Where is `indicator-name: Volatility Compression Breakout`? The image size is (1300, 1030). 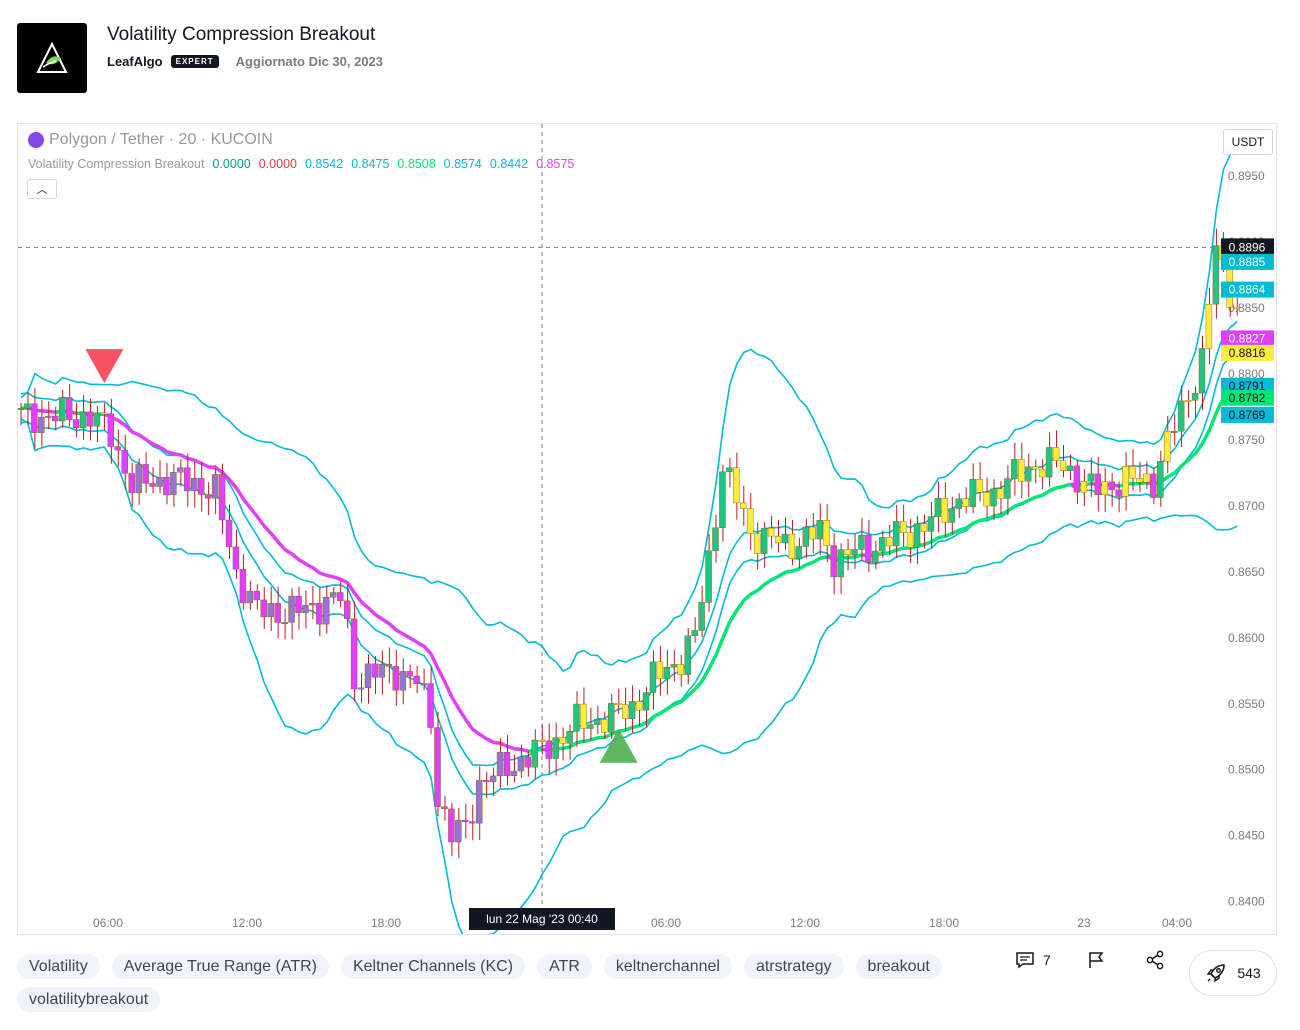
indicator-name: Volatility Compression Breakout is located at coordinates (116, 164).